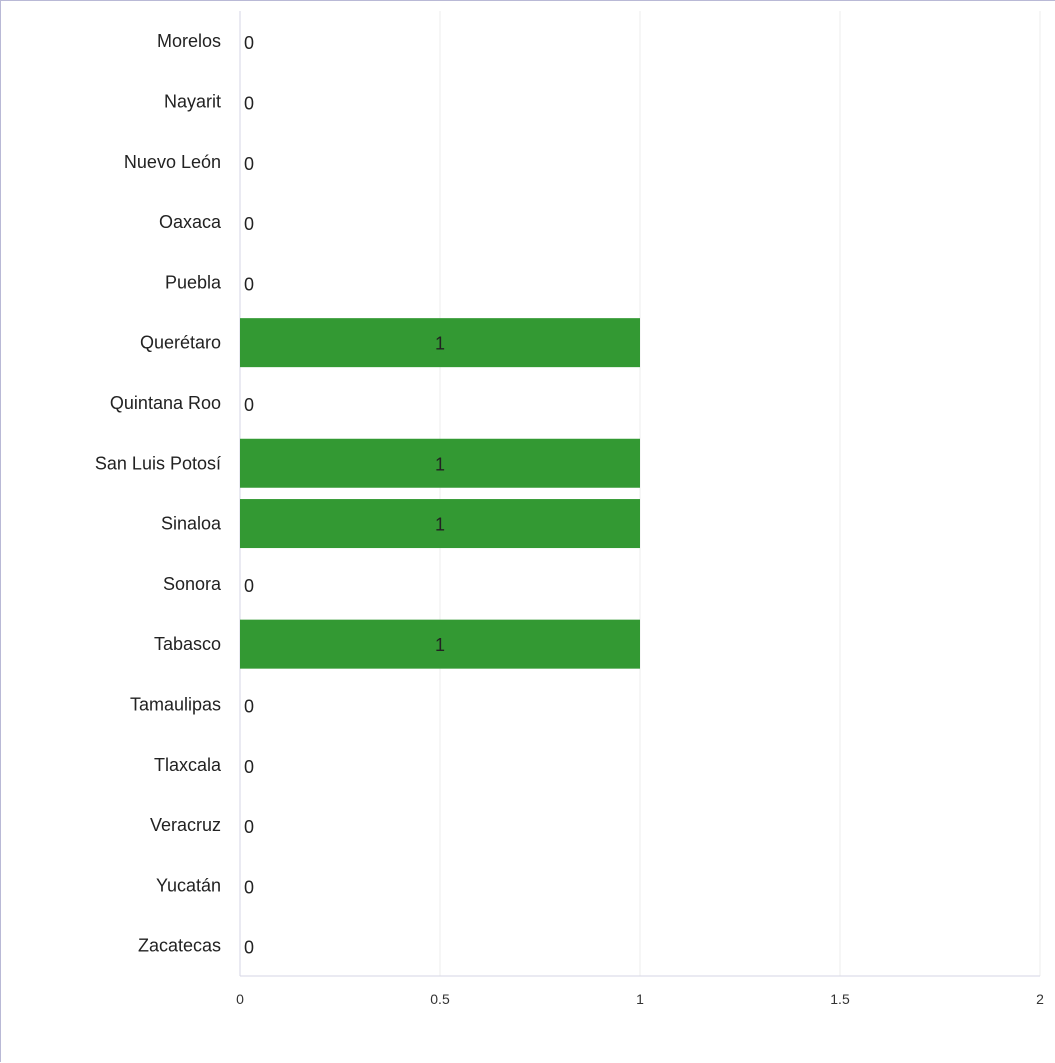  Describe the element at coordinates (191, 524) in the screenshot. I see `category-label: Sinaloa` at that location.